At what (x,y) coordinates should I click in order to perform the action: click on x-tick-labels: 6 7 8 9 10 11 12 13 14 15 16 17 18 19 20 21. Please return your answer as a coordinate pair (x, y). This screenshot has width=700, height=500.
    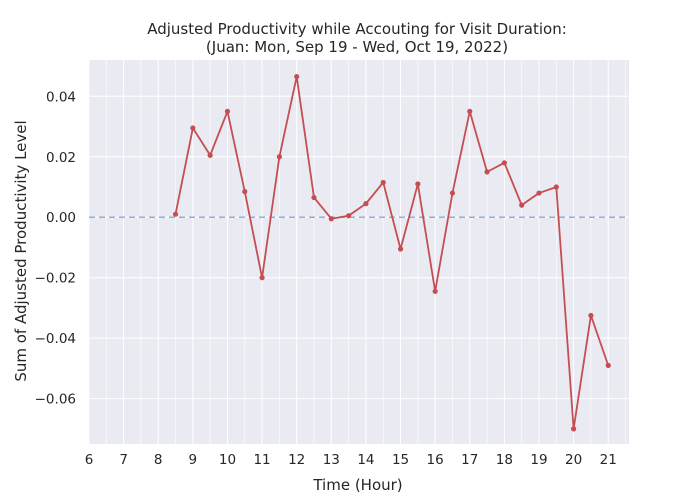
    Looking at the image, I should click on (351, 460).